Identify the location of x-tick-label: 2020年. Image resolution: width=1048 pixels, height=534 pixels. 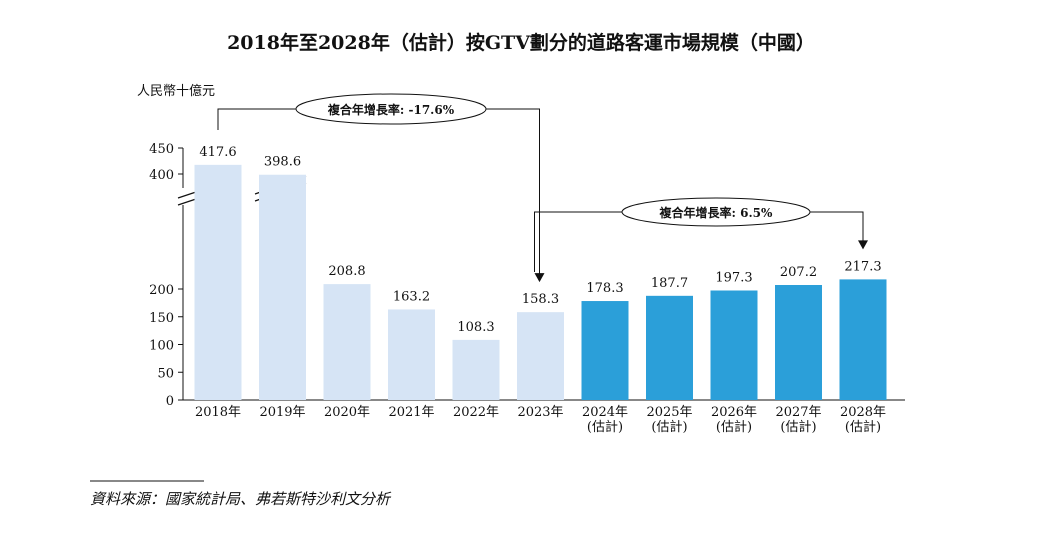
(347, 412).